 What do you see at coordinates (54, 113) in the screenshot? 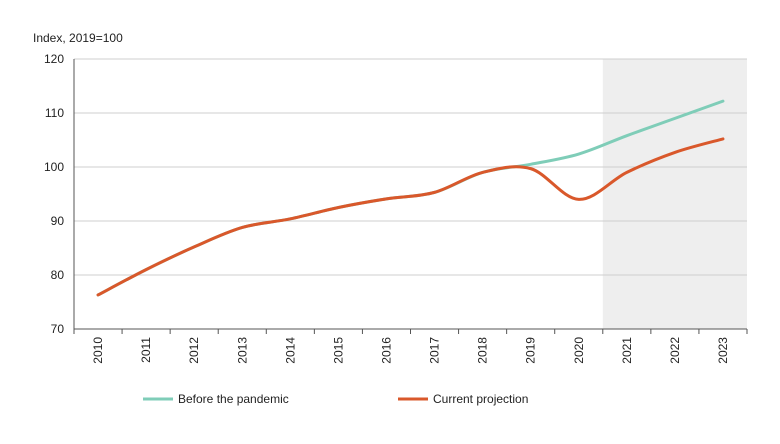
I see `y-tick-label: 110` at bounding box center [54, 113].